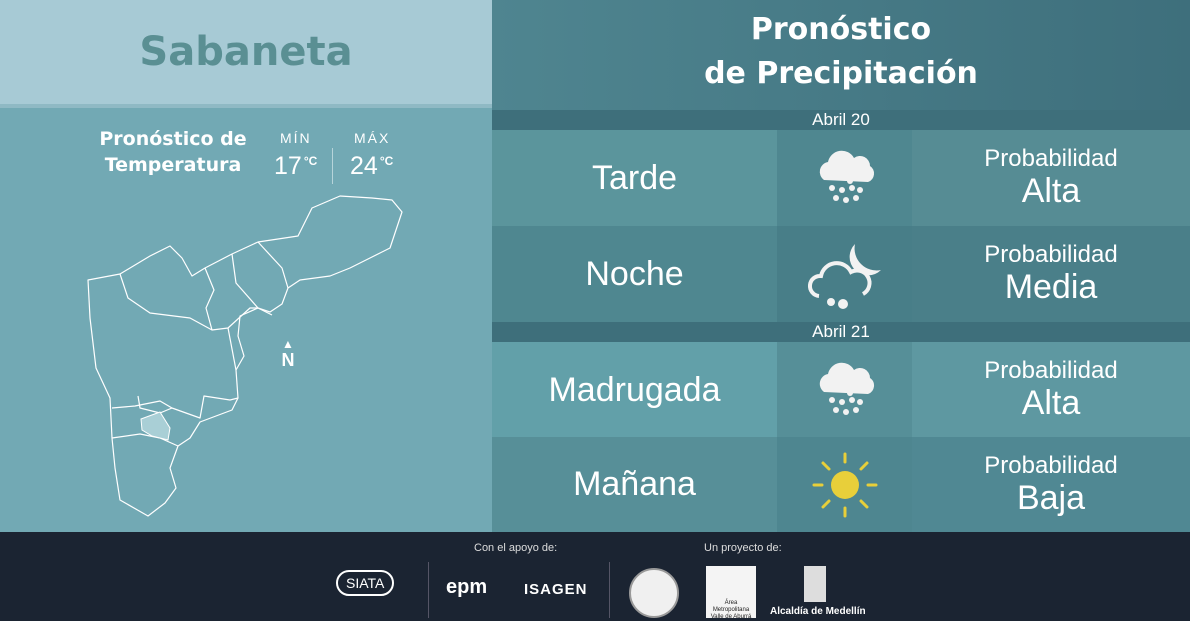  What do you see at coordinates (634, 484) in the screenshot?
I see `period-name: Mañana` at bounding box center [634, 484].